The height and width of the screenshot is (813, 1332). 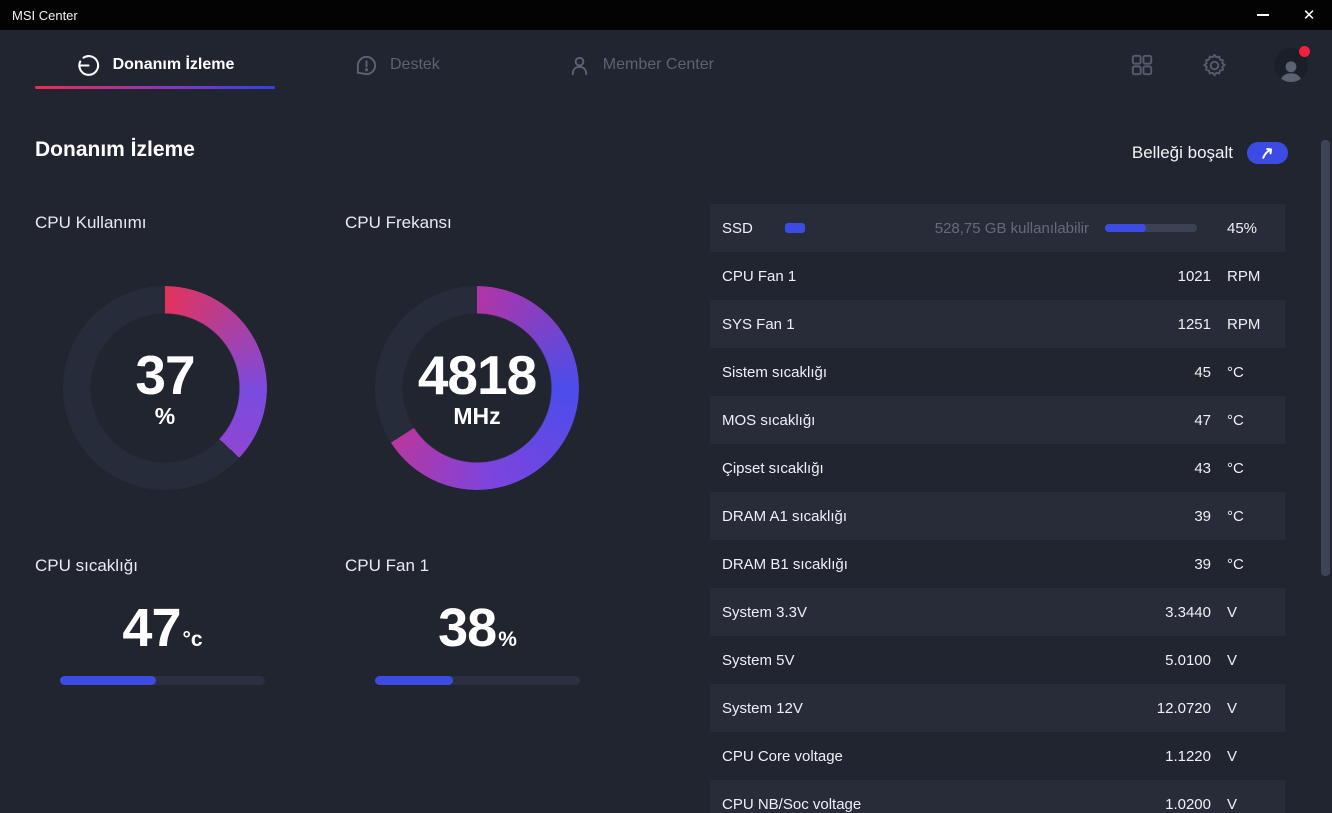 I want to click on cpu-temp-bar, so click(x=162, y=680).